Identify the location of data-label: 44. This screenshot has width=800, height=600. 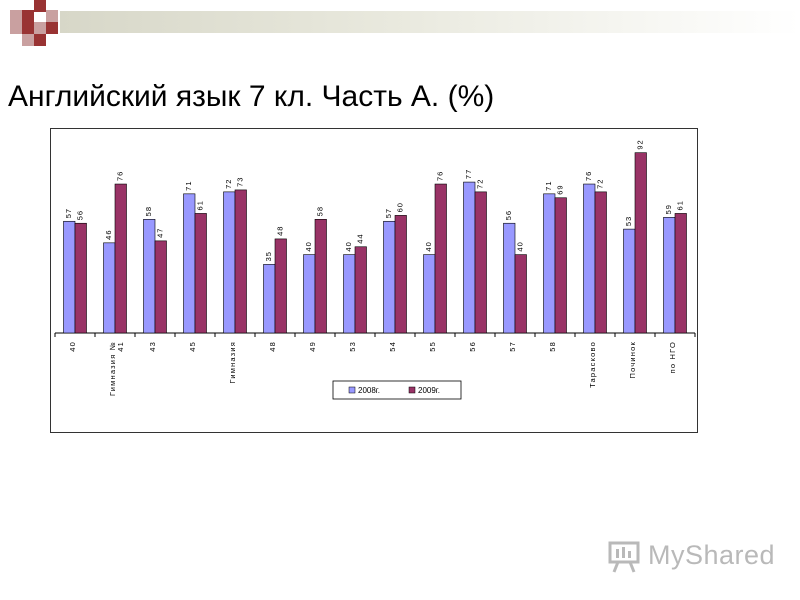
(360, 238).